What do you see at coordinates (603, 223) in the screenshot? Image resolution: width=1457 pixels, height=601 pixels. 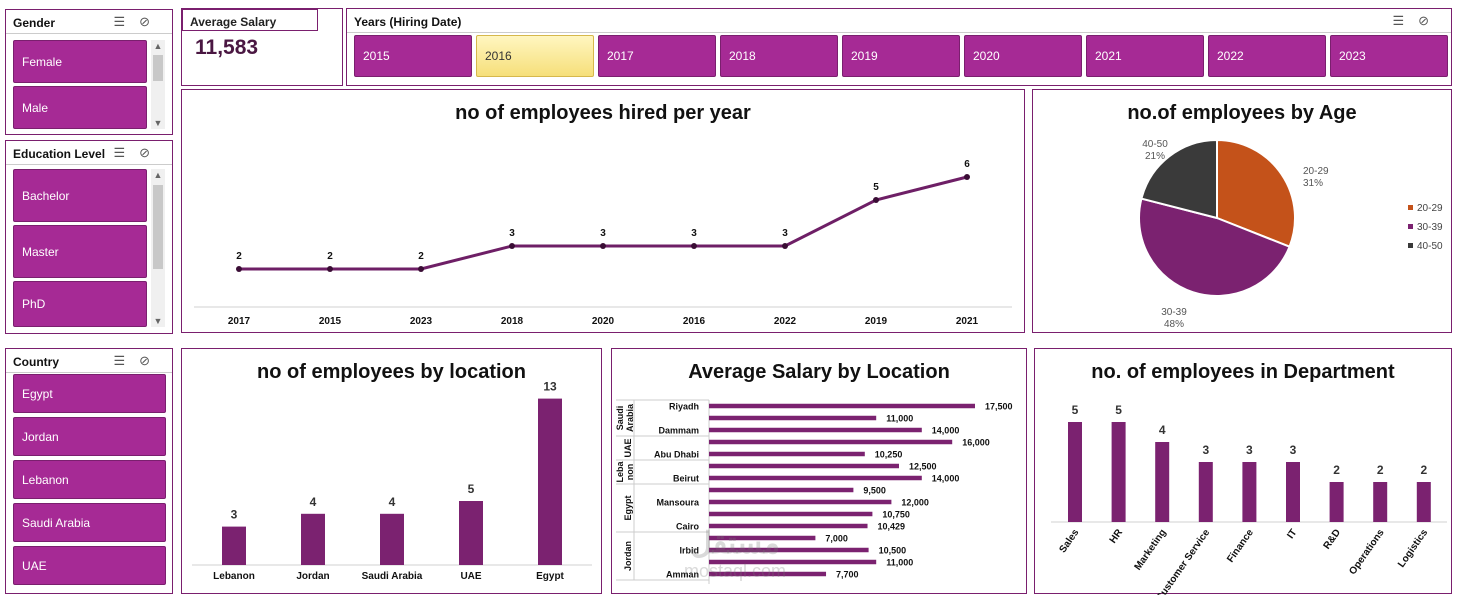 I see `hired-series-line` at bounding box center [603, 223].